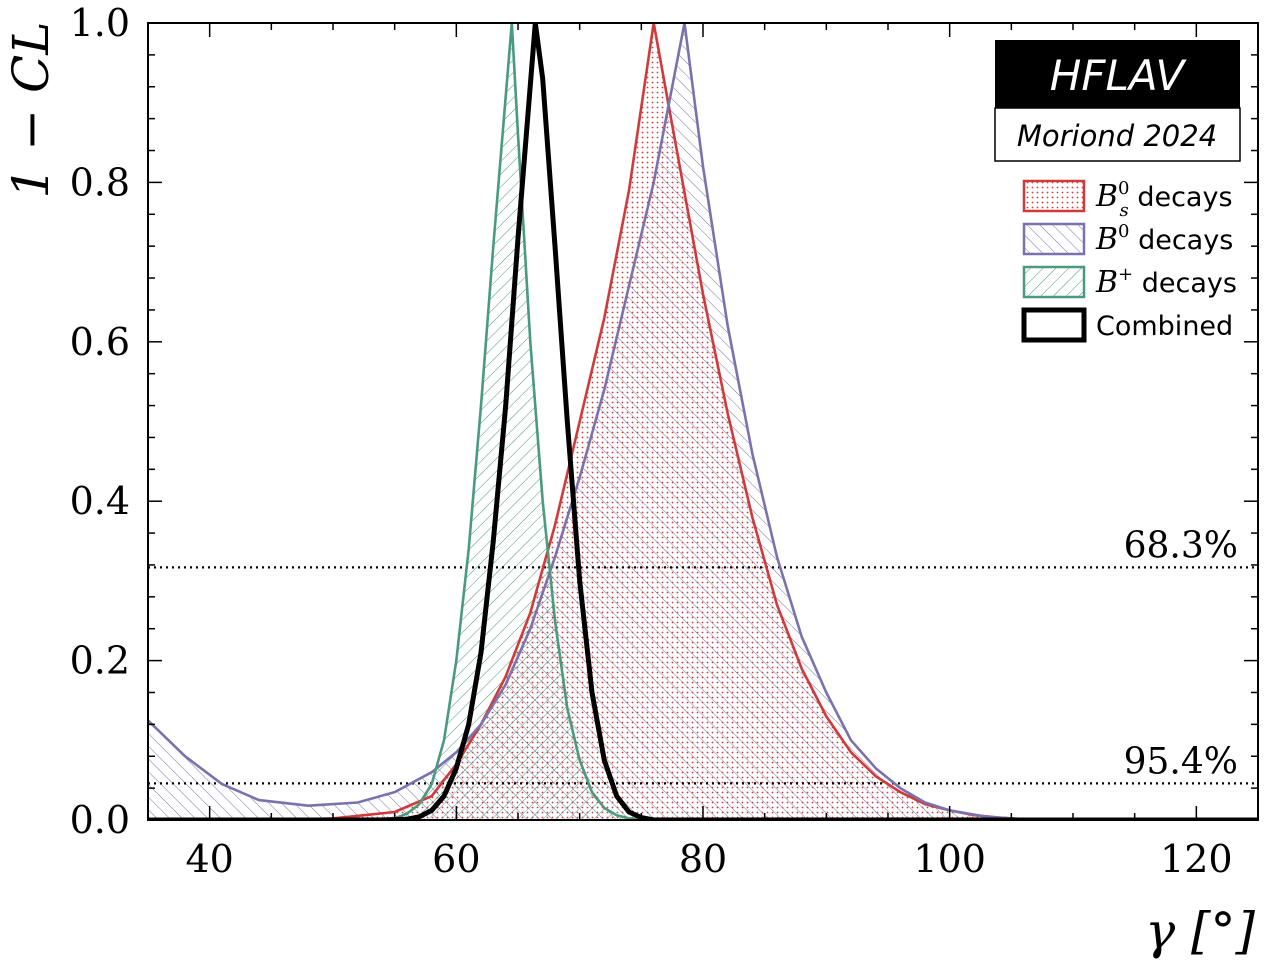 The image size is (1280, 960). I want to click on x-axis-label: γ [°], so click(1200, 931).